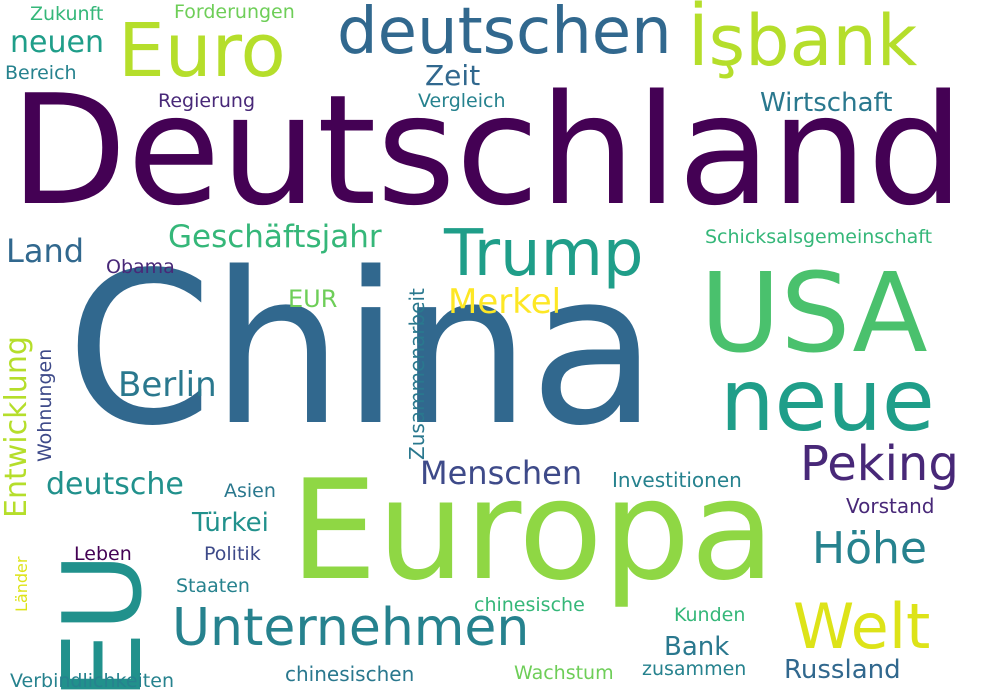  I want to click on word-bereich: Bereich, so click(41, 73).